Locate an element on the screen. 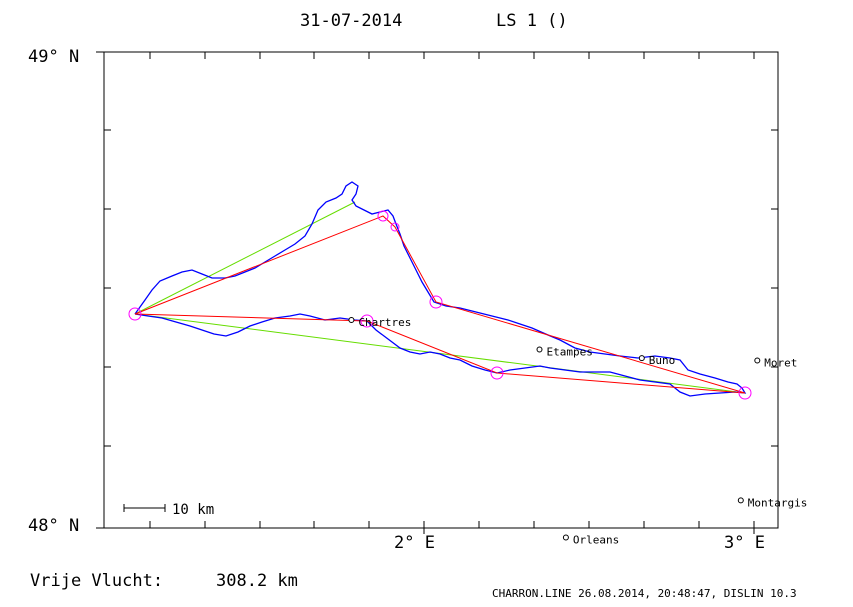 Image resolution: width=853 pixels, height=607 pixels. city-label: Chartres is located at coordinates (384, 322).